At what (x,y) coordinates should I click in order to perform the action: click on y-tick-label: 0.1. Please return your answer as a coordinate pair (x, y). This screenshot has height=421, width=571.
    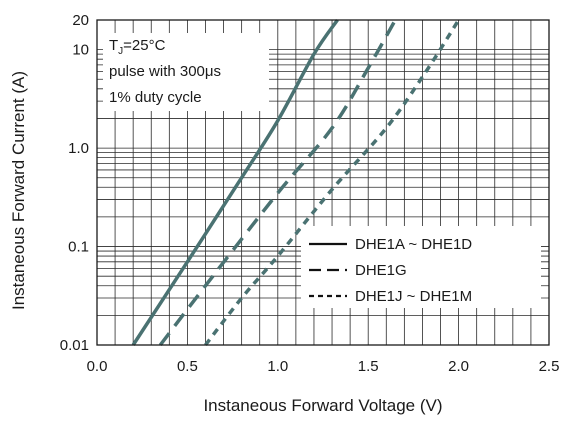
    Looking at the image, I should click on (78, 247).